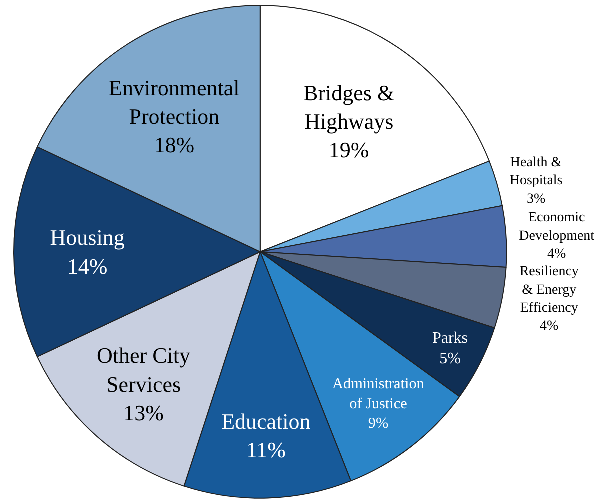  What do you see at coordinates (174, 145) in the screenshot?
I see `data-label: 18%` at bounding box center [174, 145].